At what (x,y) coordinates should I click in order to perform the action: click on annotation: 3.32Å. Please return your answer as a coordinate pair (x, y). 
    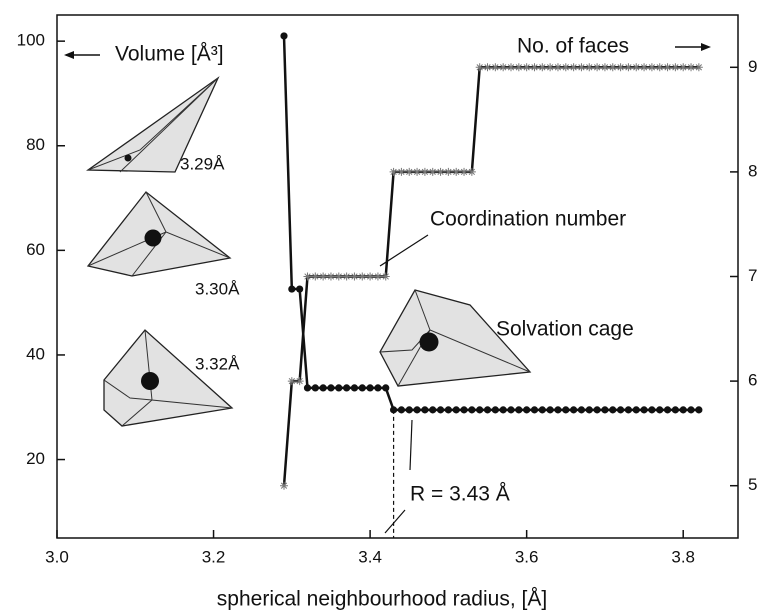
    Looking at the image, I should click on (217, 363).